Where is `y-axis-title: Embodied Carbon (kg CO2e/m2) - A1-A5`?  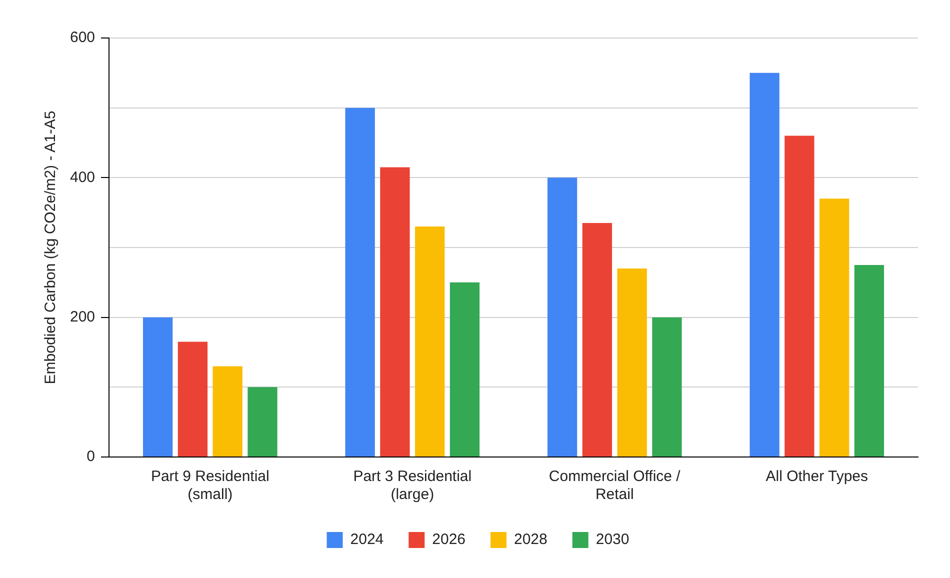 y-axis-title: Embodied Carbon (kg CO2e/m2) - A1-A5 is located at coordinates (51, 247).